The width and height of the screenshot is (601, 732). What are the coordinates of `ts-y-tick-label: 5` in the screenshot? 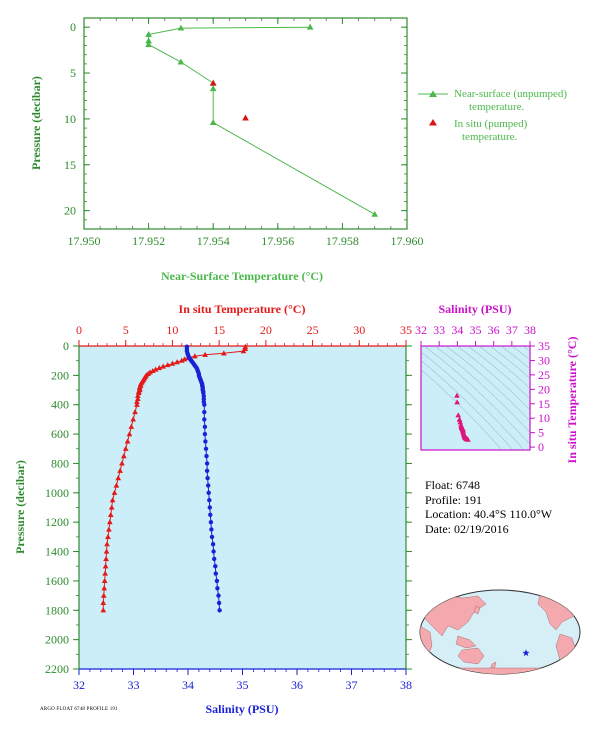 It's located at (541, 433).